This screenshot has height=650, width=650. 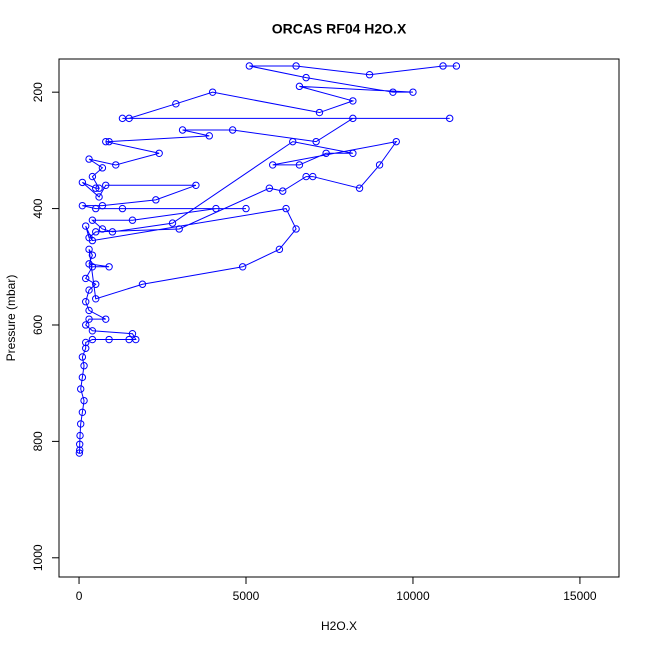 What do you see at coordinates (79, 596) in the screenshot?
I see `x-tick-label: 0` at bounding box center [79, 596].